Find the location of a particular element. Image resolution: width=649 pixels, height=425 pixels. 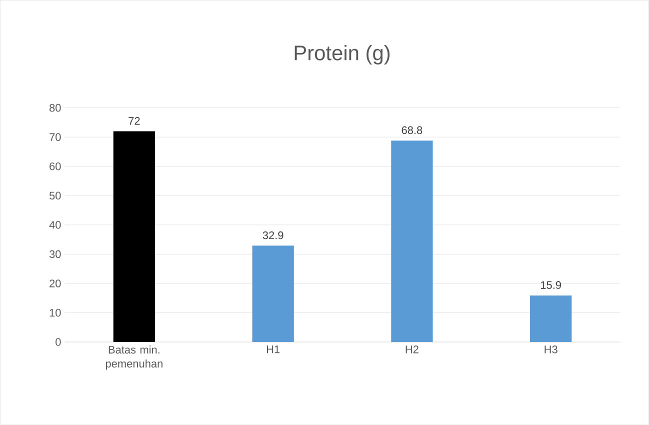

y-tick-label: 20 is located at coordinates (55, 284).